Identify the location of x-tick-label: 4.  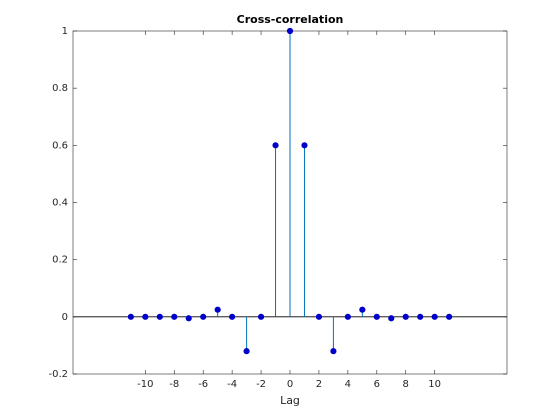
(348, 384).